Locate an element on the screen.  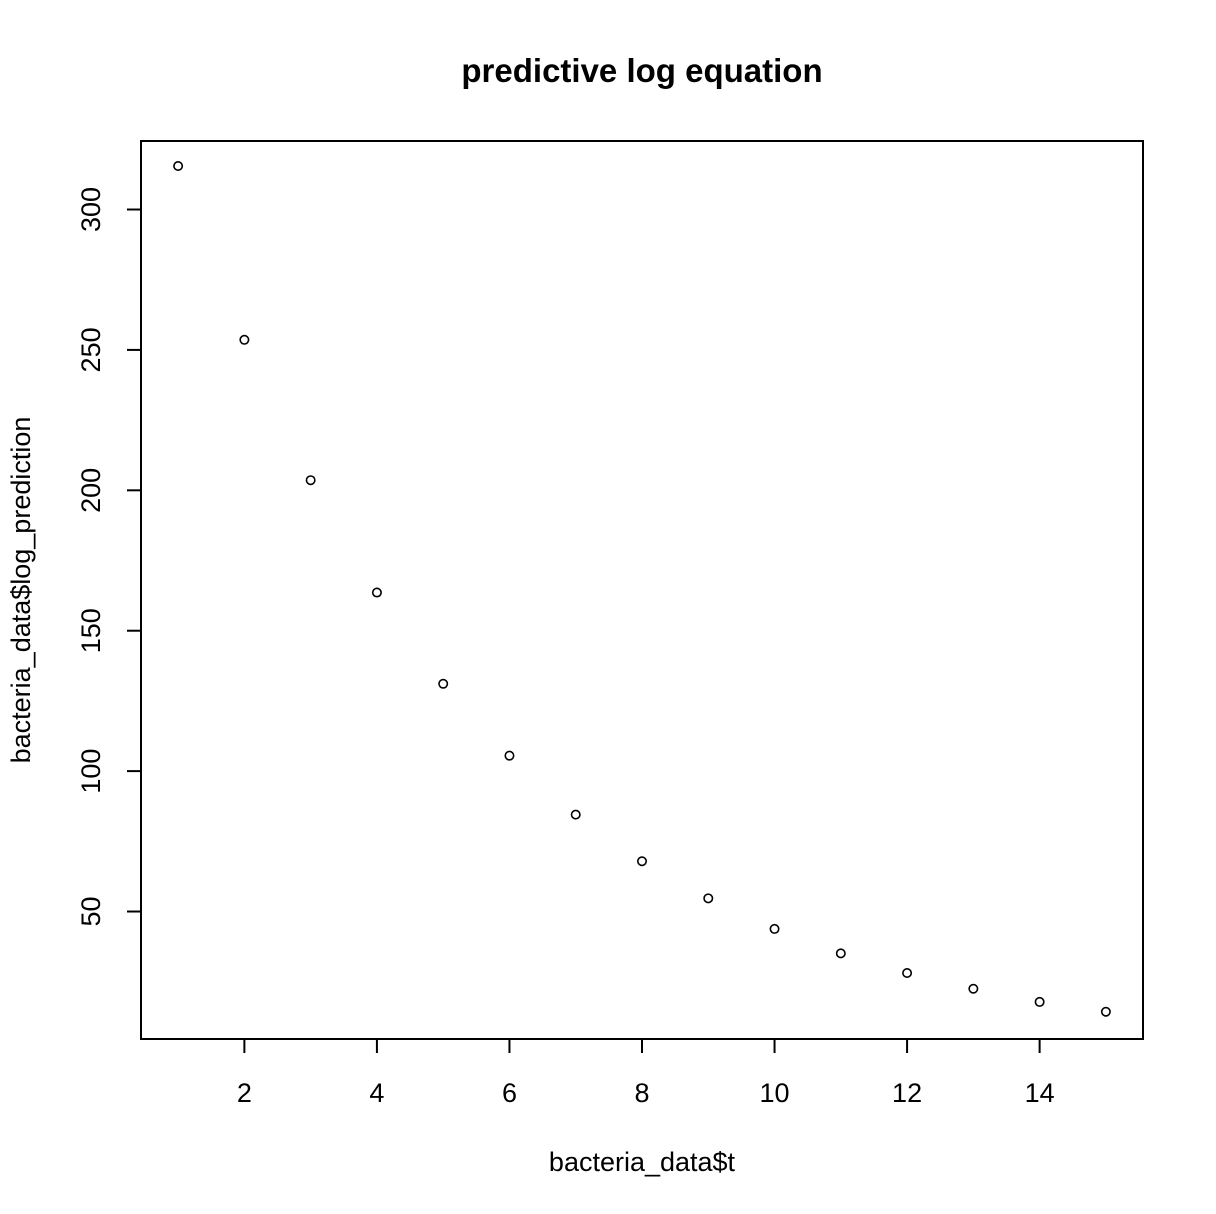
chart-title: predictive log equation is located at coordinates (641, 70).